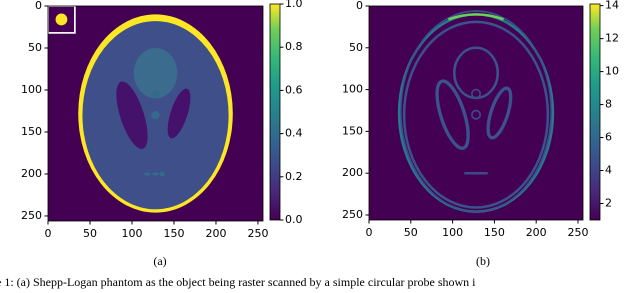  I want to click on colorbar-tick-label: 1.0, so click(294, 5).